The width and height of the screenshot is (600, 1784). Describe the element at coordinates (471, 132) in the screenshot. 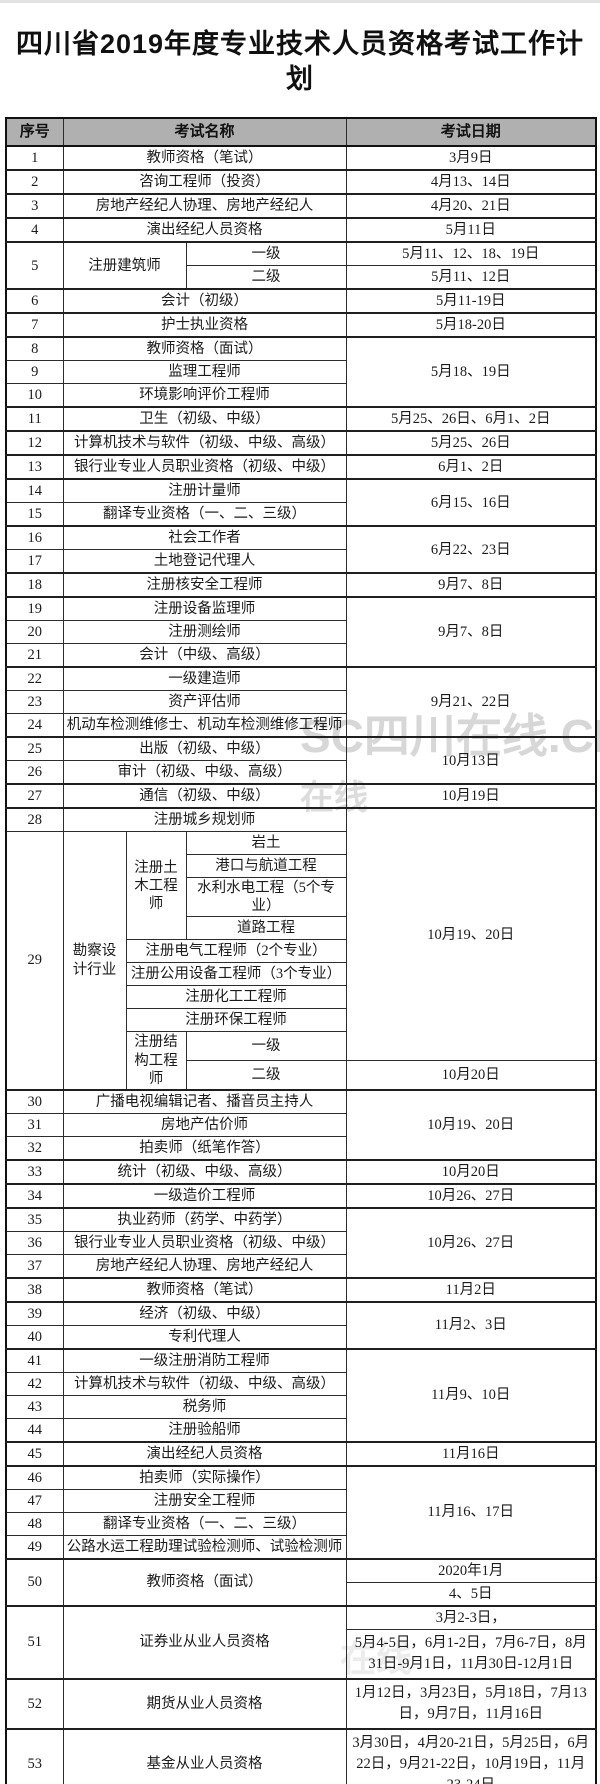

I see `header-exam-date: 考试日期` at that location.